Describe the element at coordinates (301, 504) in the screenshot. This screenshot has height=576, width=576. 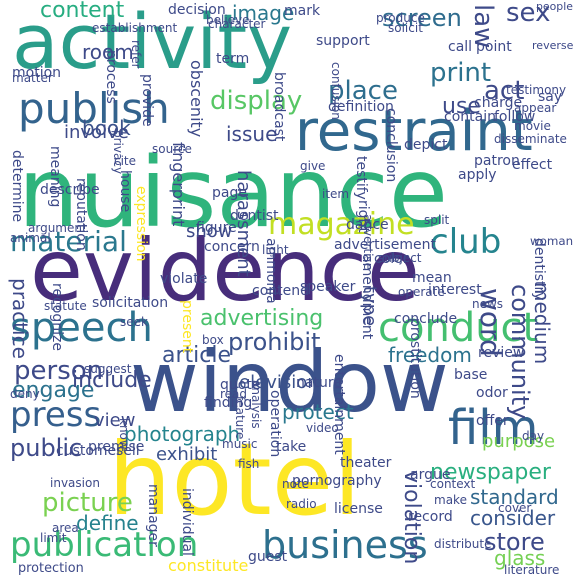
I see `word-radio: radio` at that location.